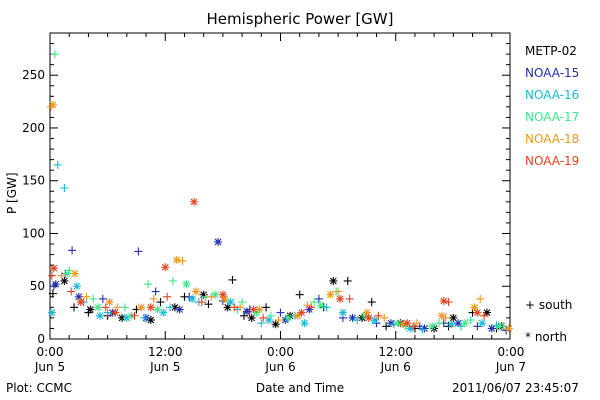  What do you see at coordinates (552, 95) in the screenshot?
I see `legend-entry: NOAA-16` at bounding box center [552, 95].